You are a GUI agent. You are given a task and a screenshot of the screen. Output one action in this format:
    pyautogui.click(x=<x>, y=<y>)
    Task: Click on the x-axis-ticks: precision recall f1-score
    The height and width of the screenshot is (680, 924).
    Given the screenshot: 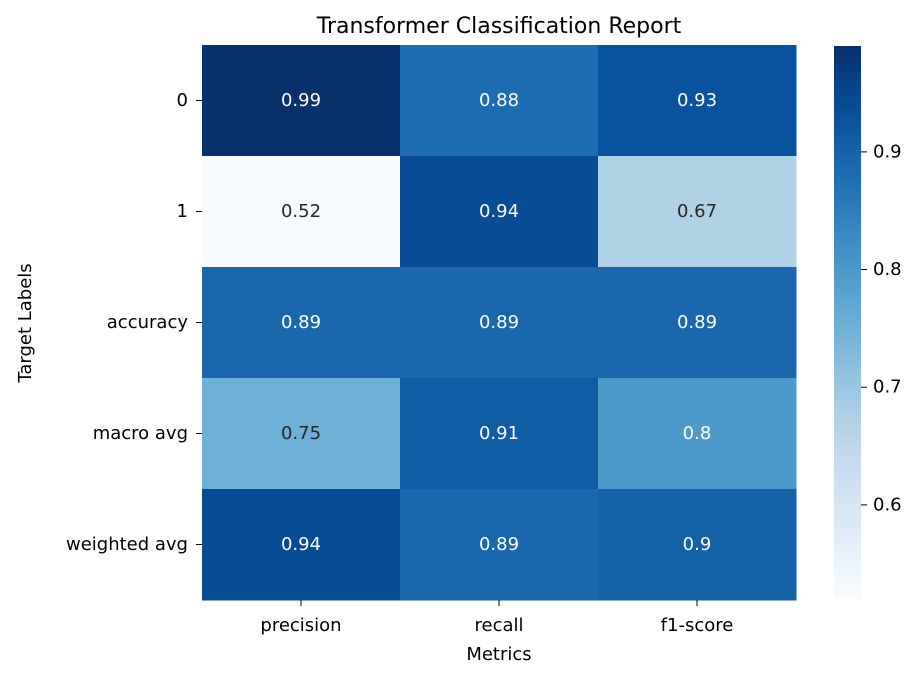 What is the action you would take?
    pyautogui.click(x=496, y=618)
    